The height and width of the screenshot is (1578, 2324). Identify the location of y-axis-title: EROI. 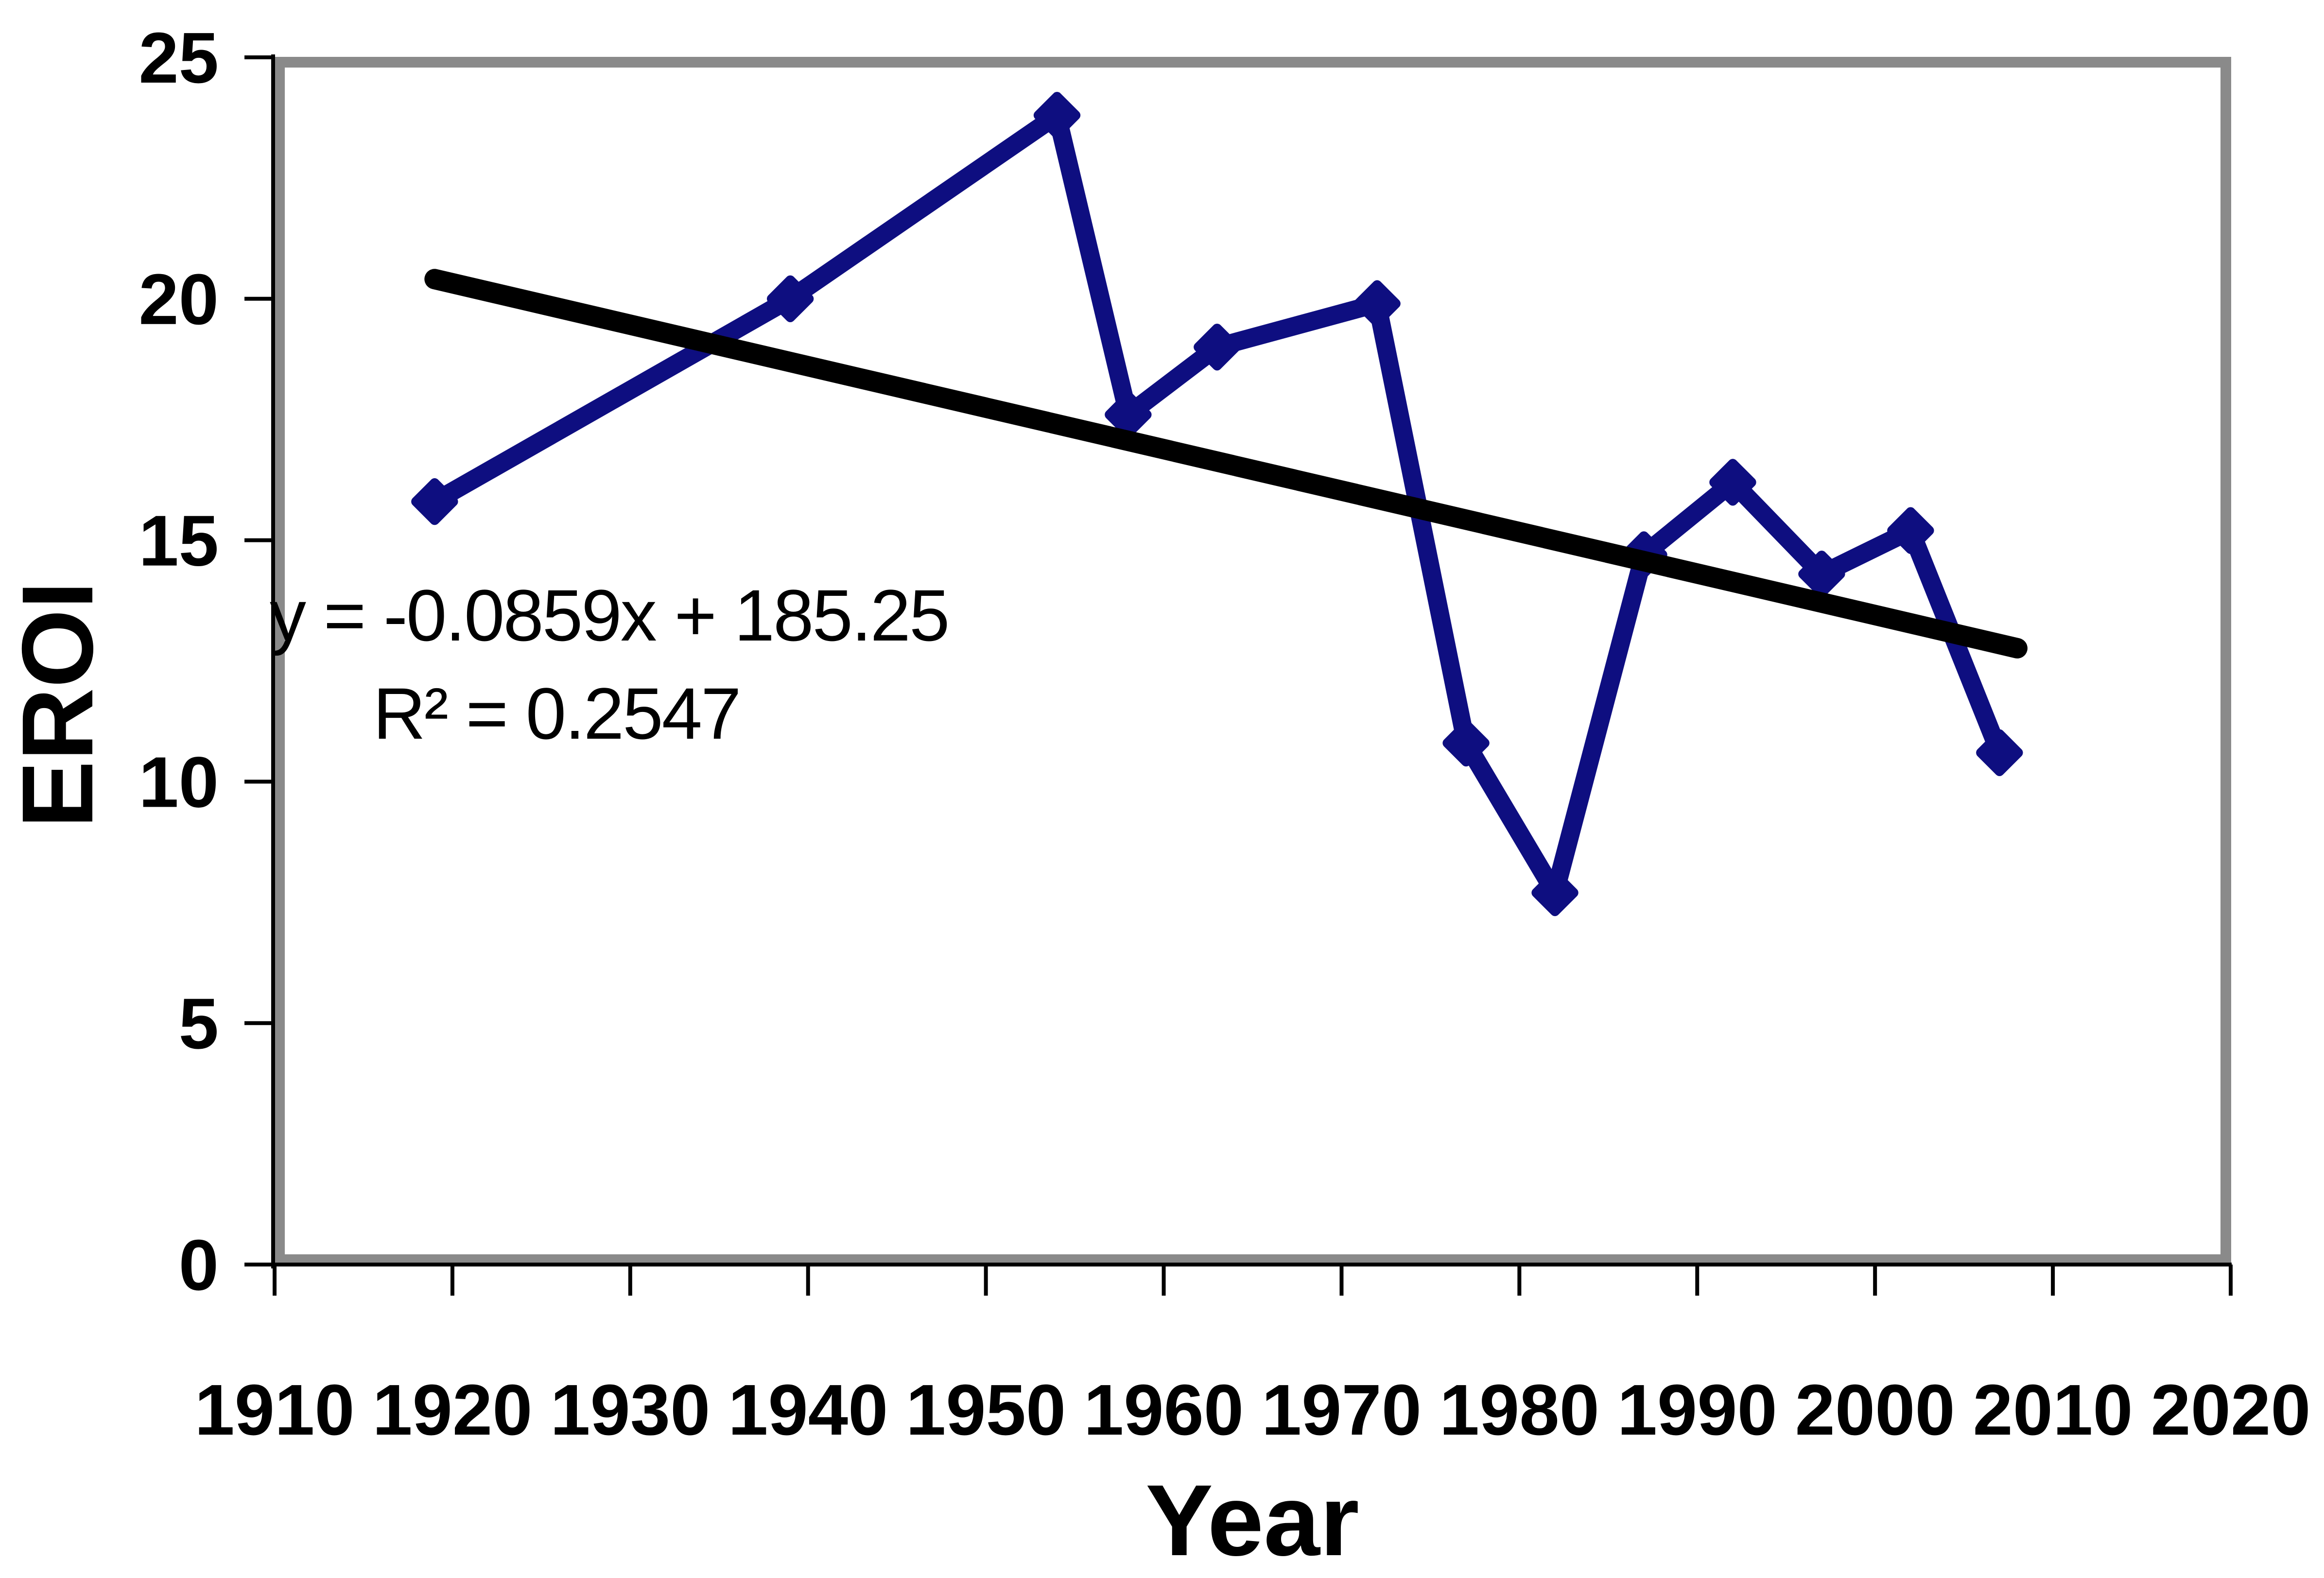
(57, 705).